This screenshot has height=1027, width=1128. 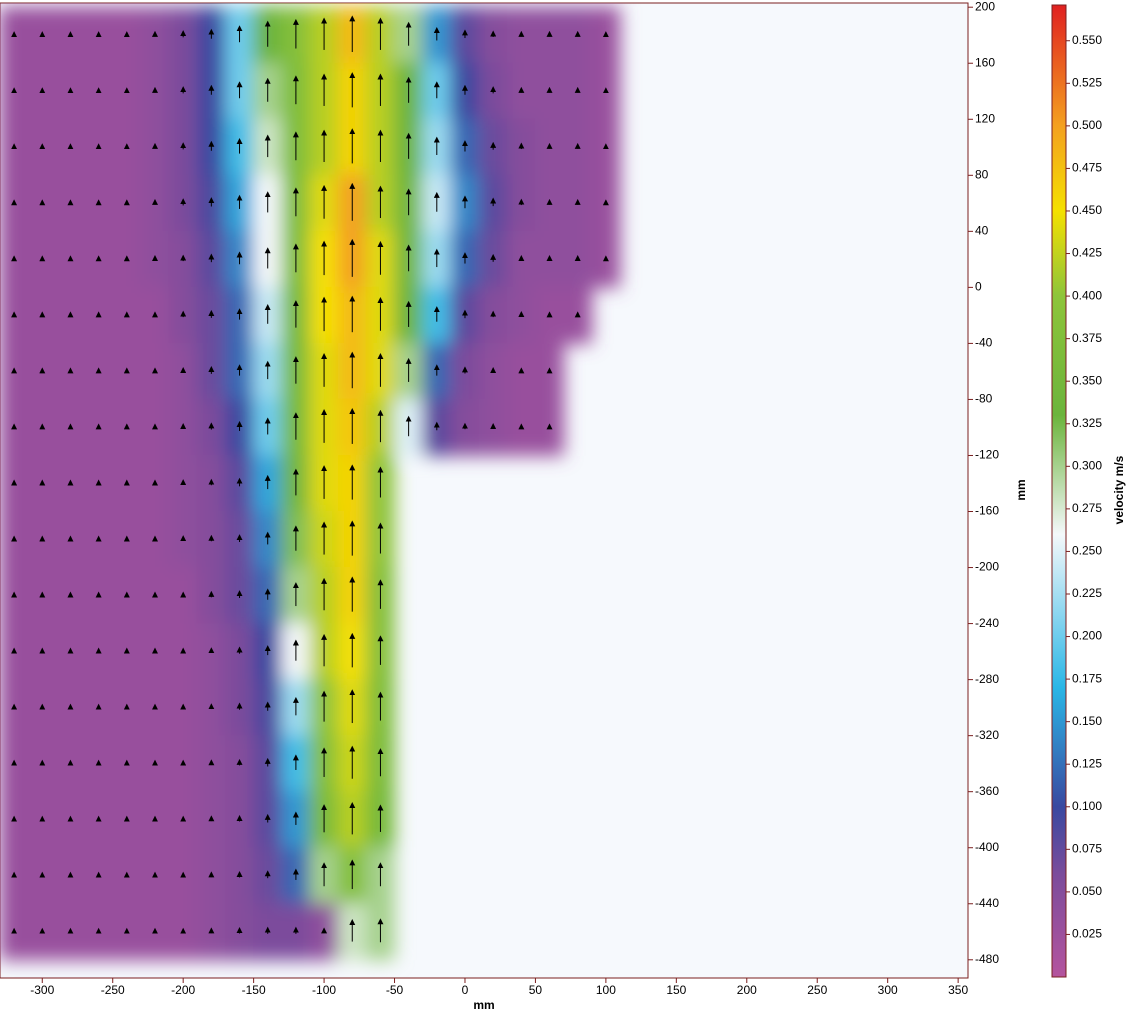 What do you see at coordinates (254, 990) in the screenshot?
I see `x-tick-label: -150` at bounding box center [254, 990].